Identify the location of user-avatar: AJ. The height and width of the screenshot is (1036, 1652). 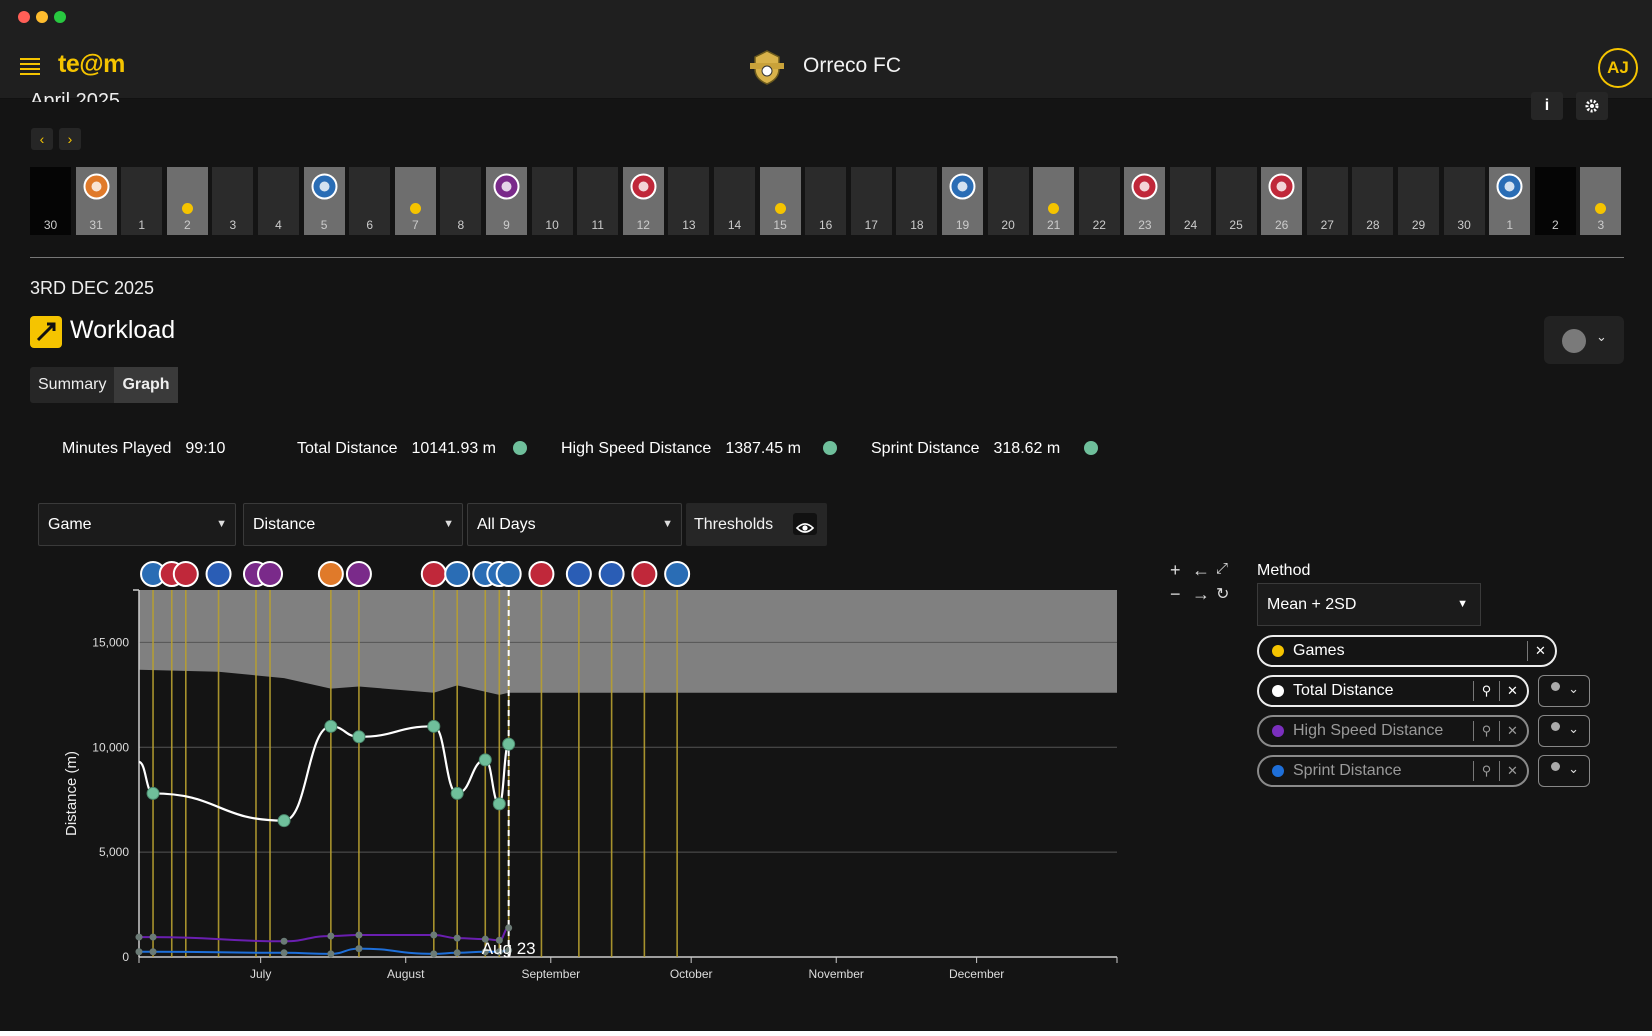
(1618, 68).